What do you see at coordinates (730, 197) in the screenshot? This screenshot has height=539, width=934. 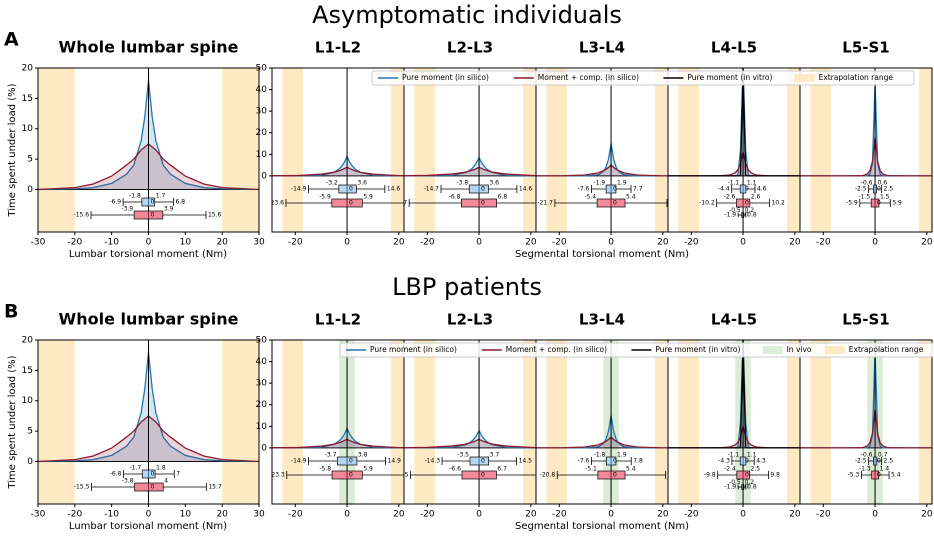 I see `box-label: -2.6` at bounding box center [730, 197].